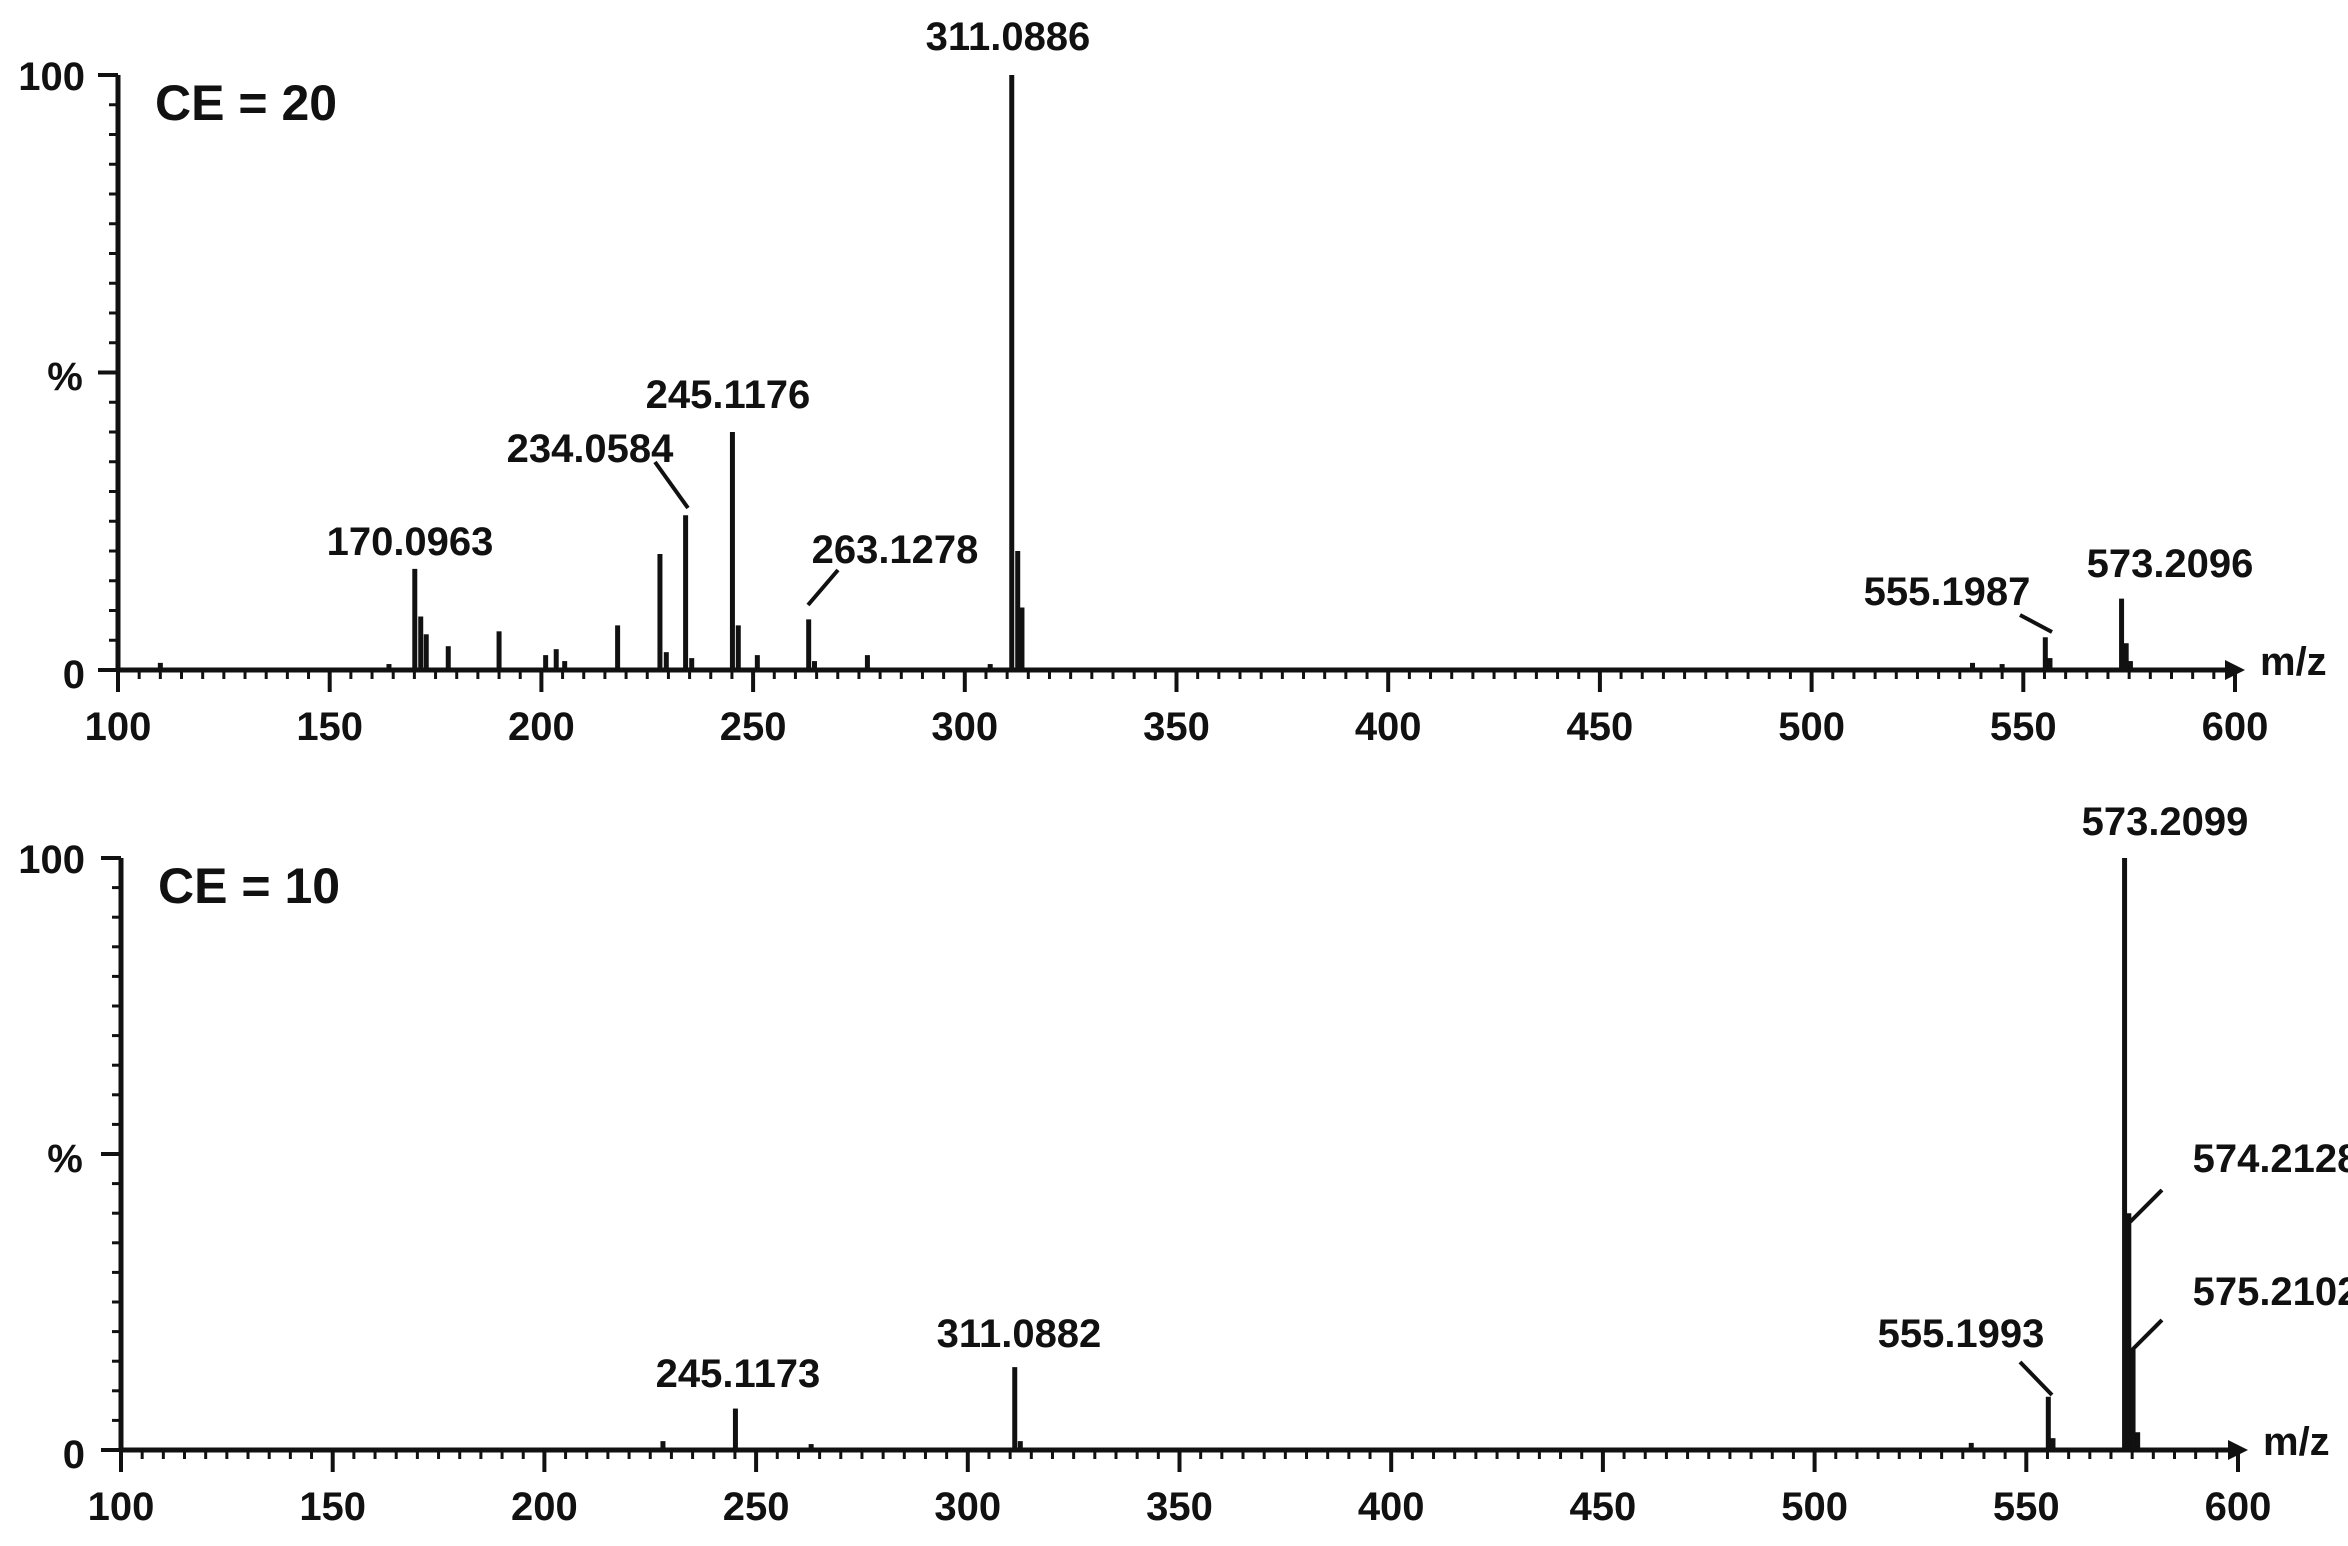 This screenshot has height=1546, width=2348. Describe the element at coordinates (1008, 37) in the screenshot. I see `peak-label: 311.0886` at that location.